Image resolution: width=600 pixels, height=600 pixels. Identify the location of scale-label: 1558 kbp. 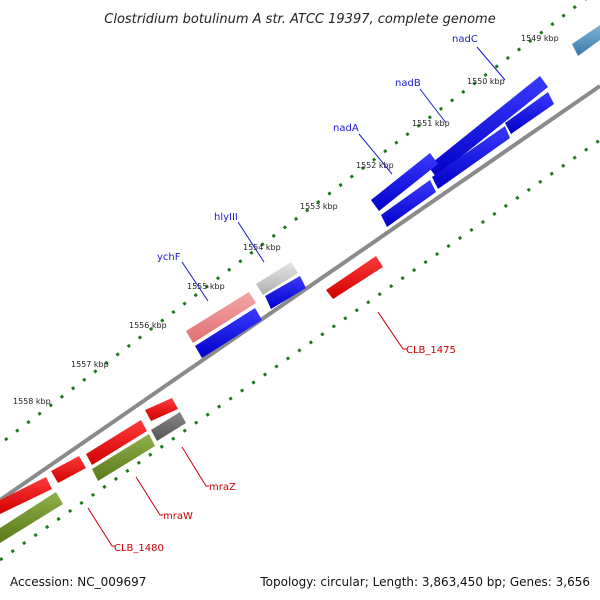
(32, 401).